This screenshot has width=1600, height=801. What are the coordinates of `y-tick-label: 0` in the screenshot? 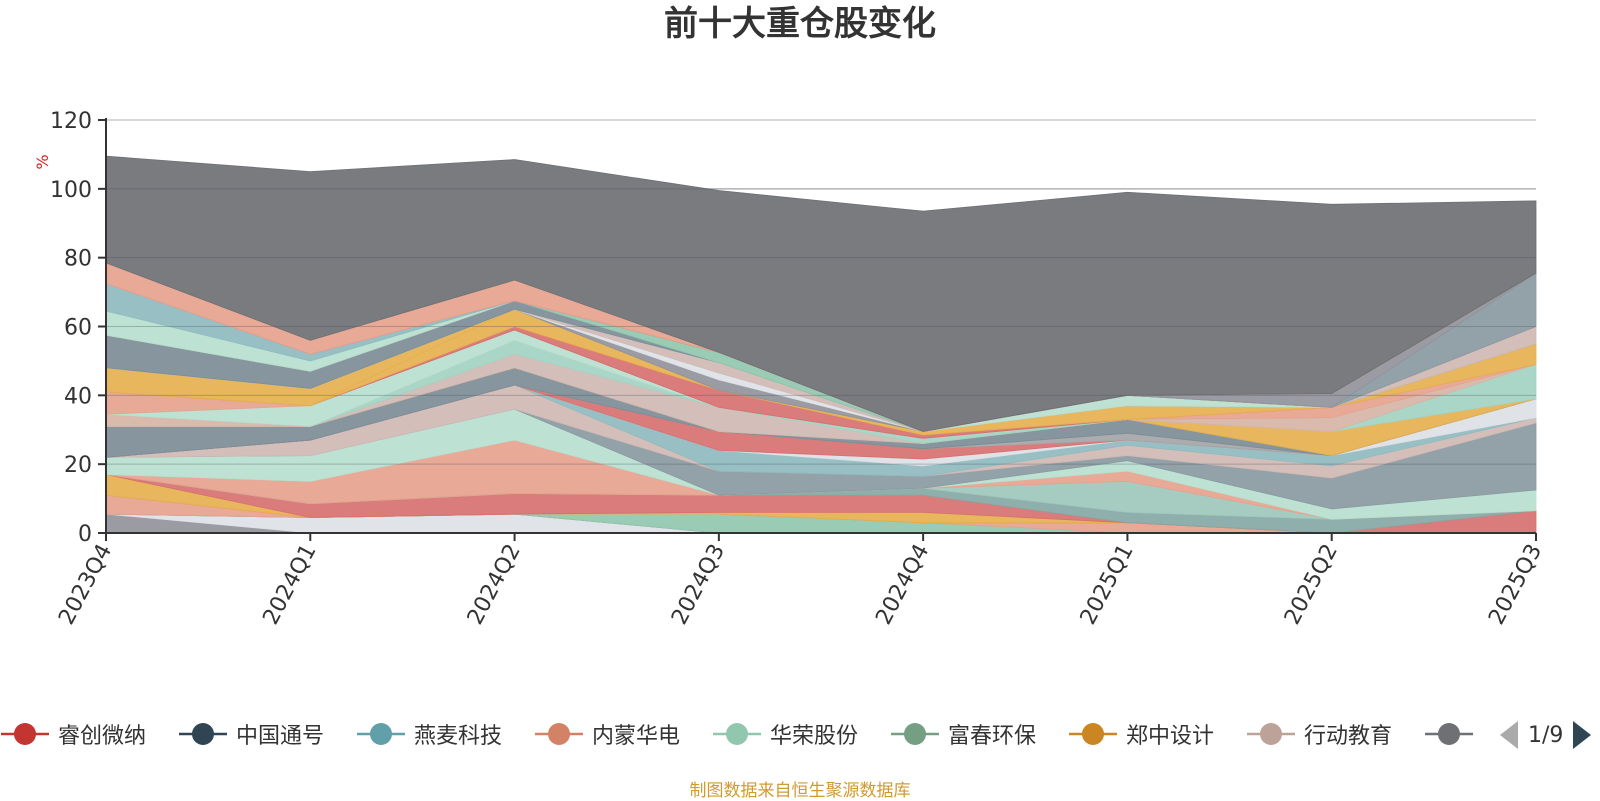 It's located at (85, 534).